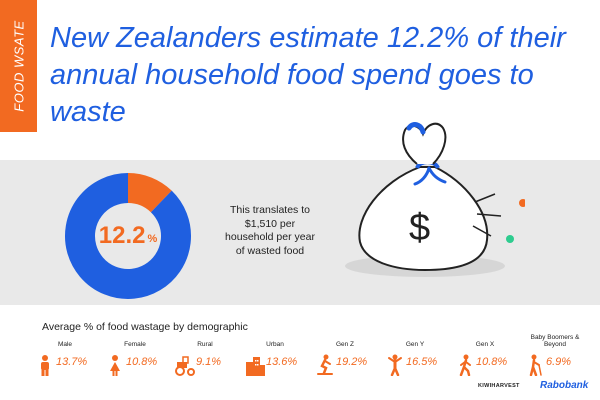  I want to click on bag-body, so click(423, 219).